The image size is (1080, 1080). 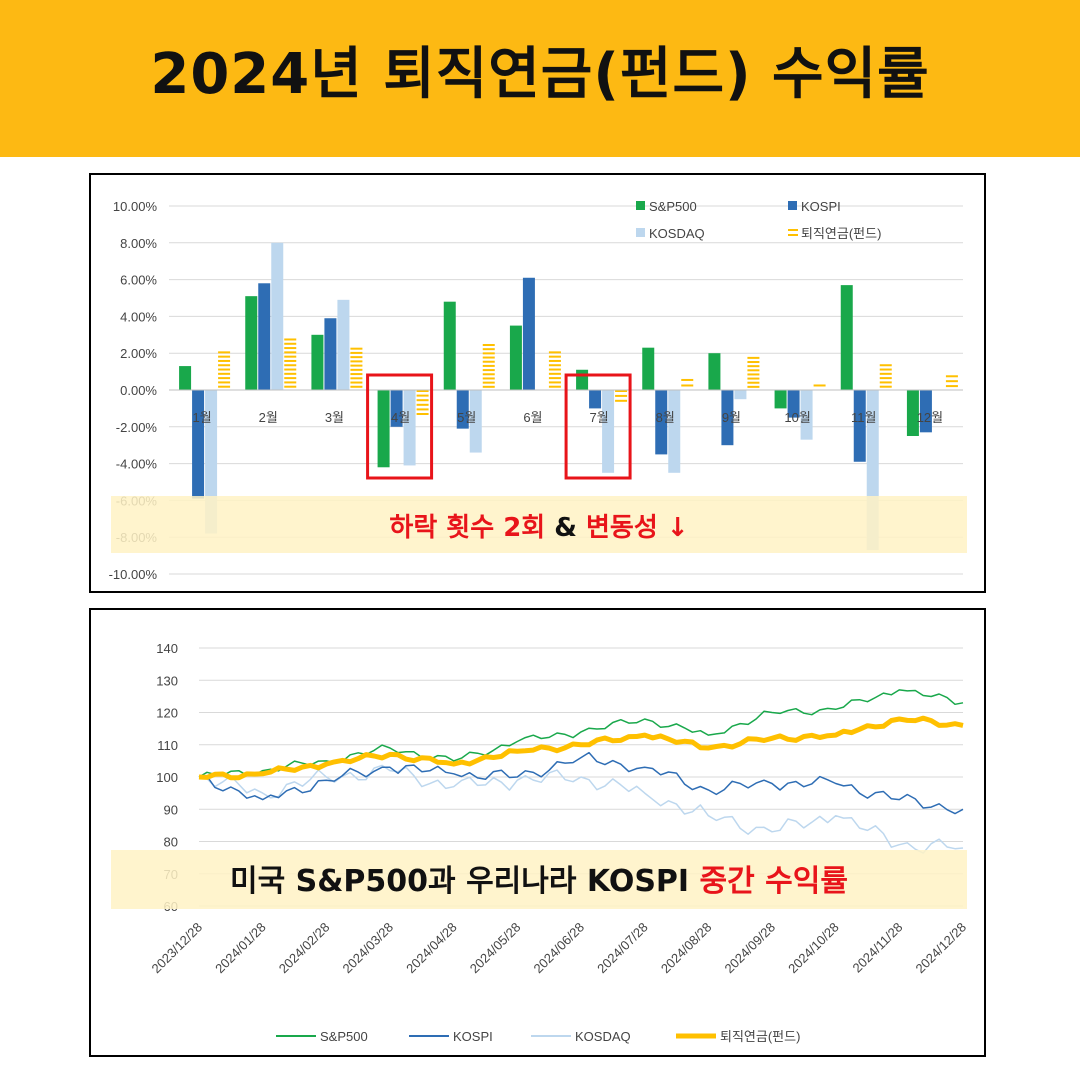 I want to click on x-category-label: 10월, so click(x=797, y=417).